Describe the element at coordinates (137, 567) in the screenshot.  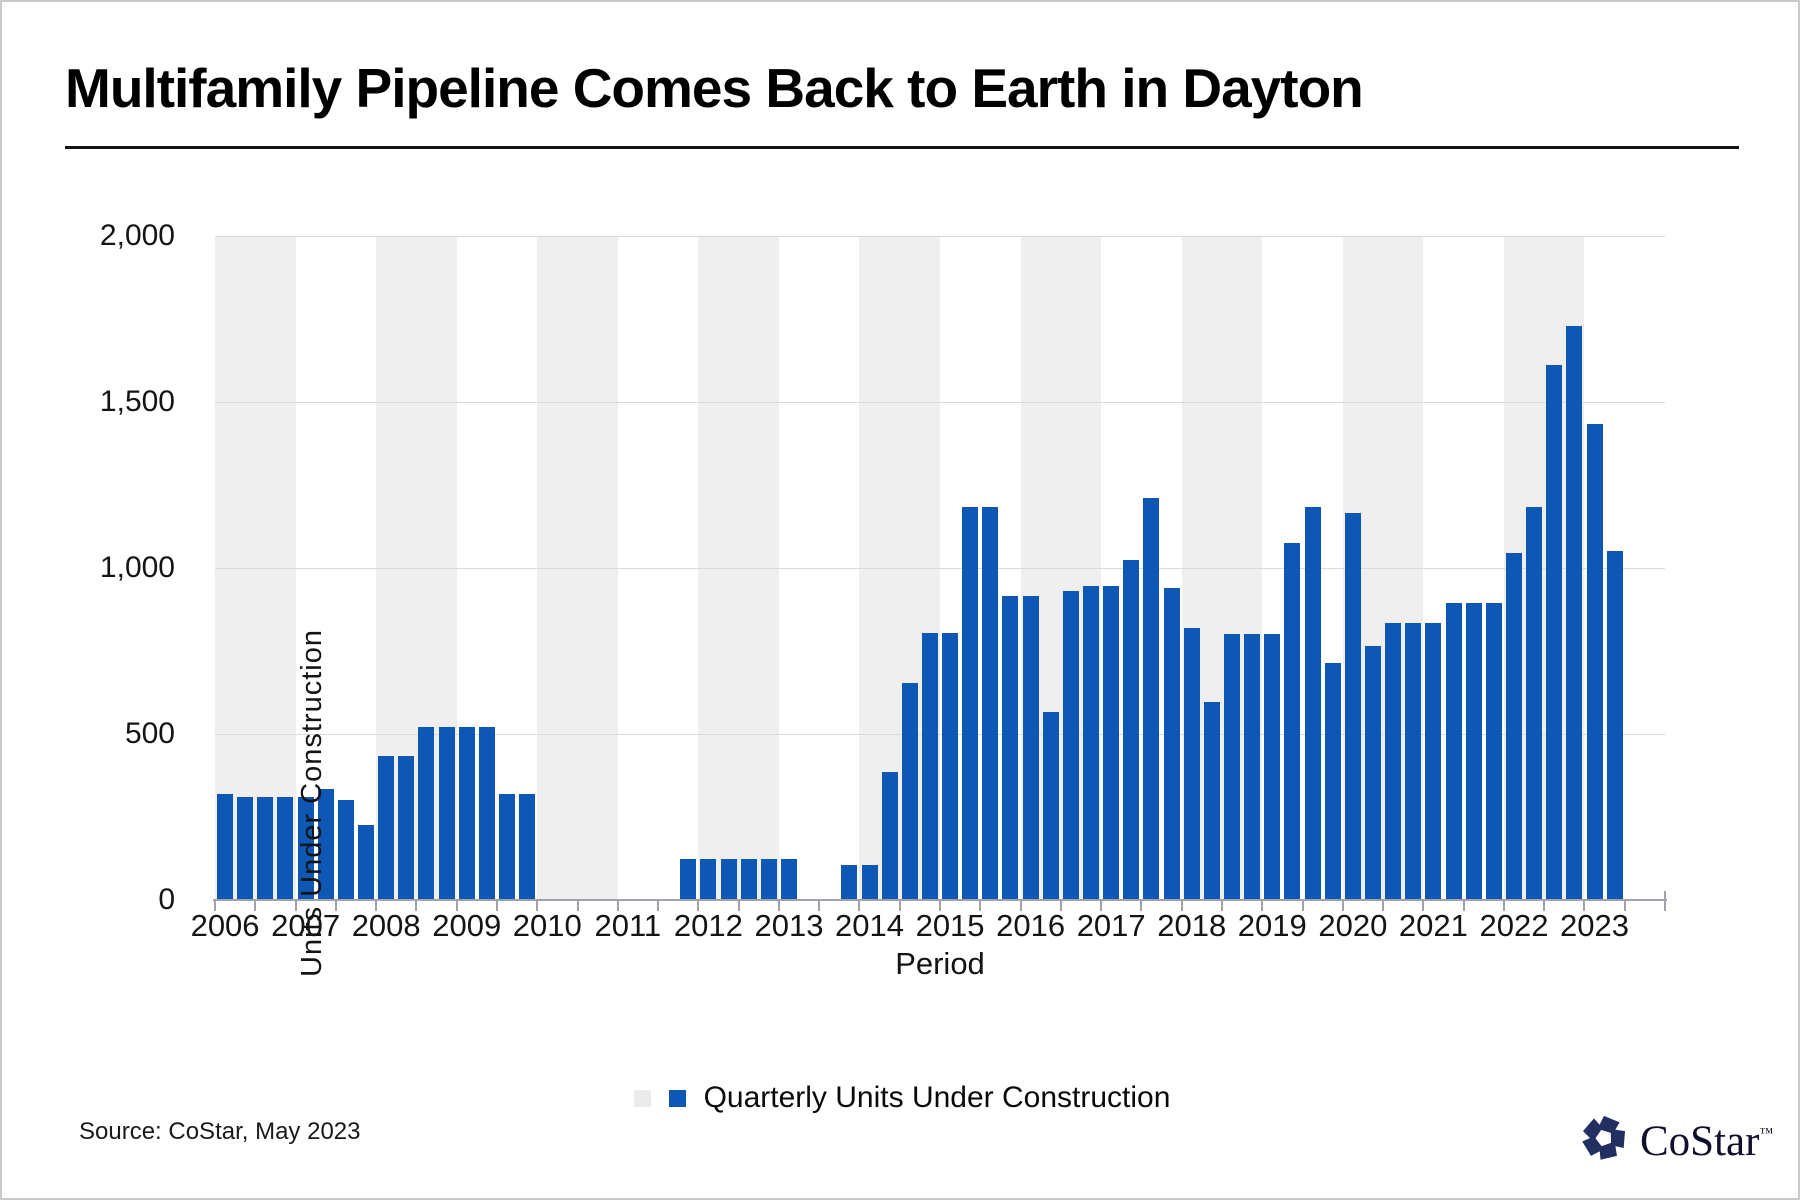
I see `y-tick-label-1,000: 1,000` at that location.